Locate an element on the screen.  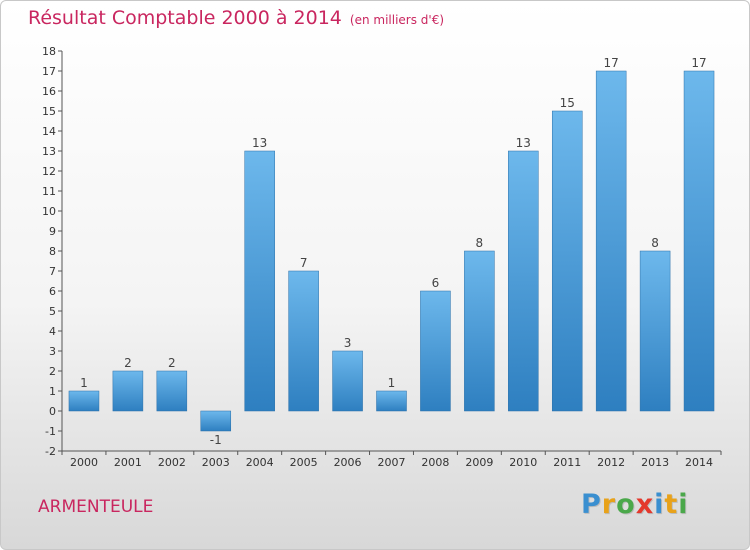
logo-letter: o is located at coordinates (626, 504).